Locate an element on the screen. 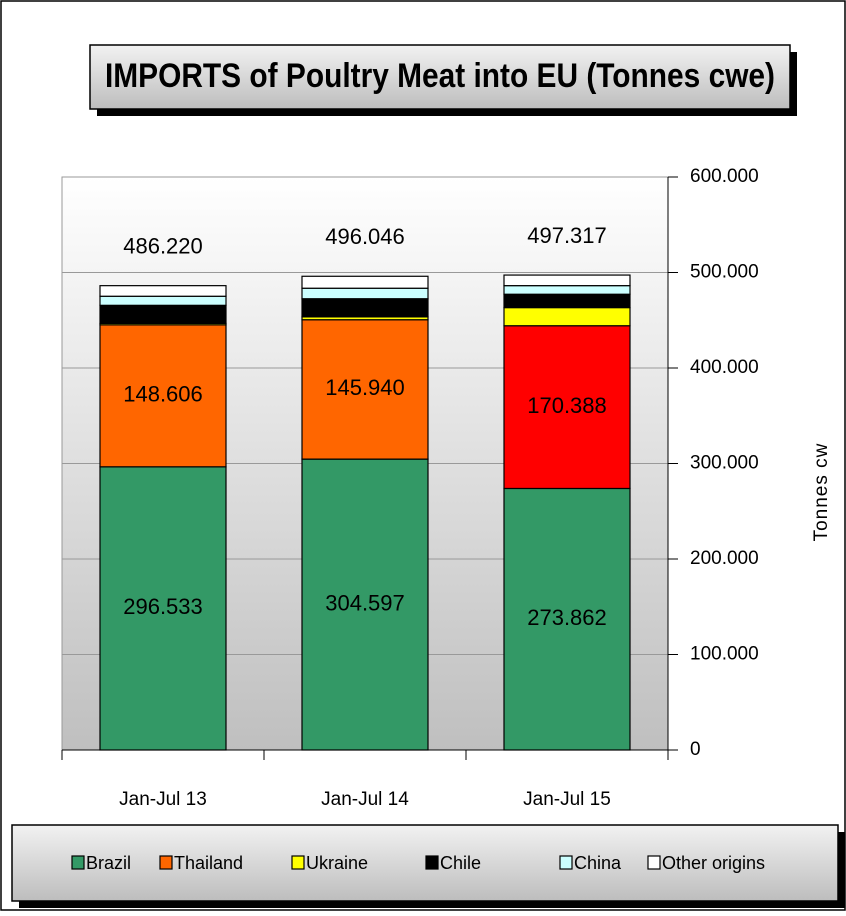 This screenshot has height=916, width=846. legend-label: Thailand is located at coordinates (208, 863).